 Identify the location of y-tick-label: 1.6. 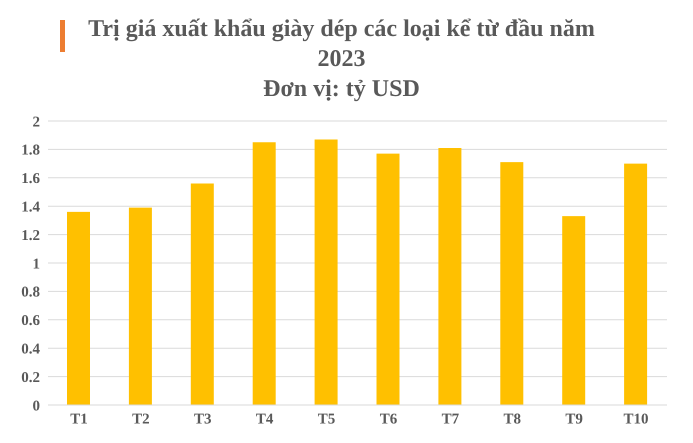
(30, 179).